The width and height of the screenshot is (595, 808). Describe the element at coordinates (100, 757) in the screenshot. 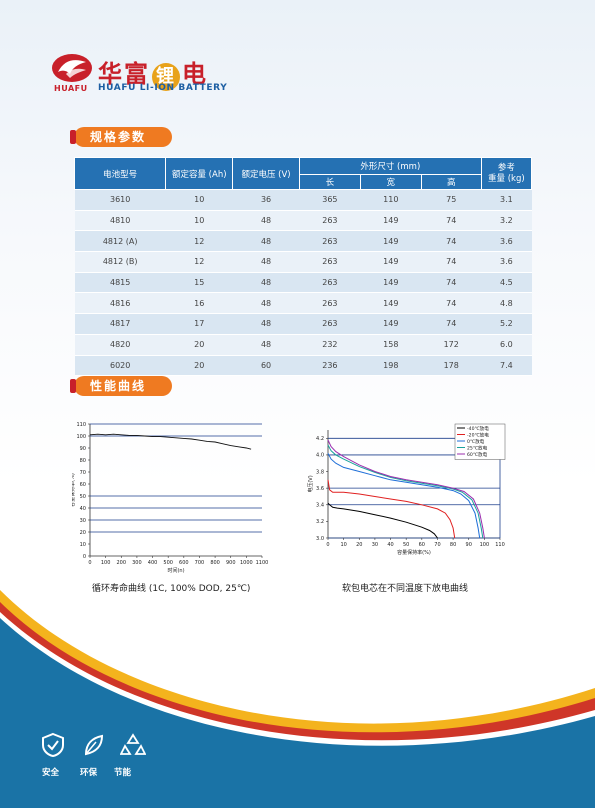

I see `footer-icons: 安全 环保 节能` at that location.